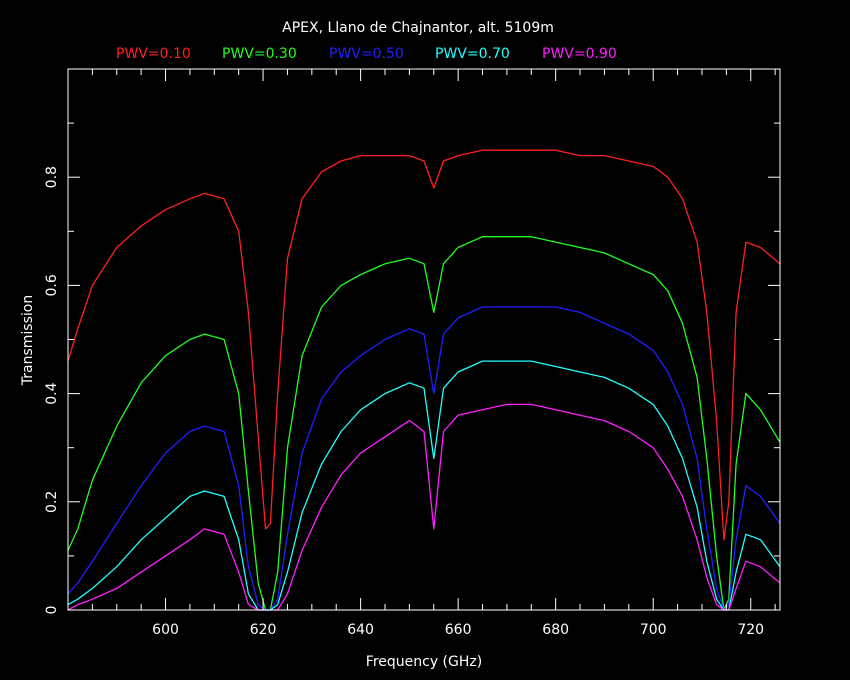 The image size is (850, 680). Describe the element at coordinates (579, 54) in the screenshot. I see `legend-entry: PWV=0.90` at that location.